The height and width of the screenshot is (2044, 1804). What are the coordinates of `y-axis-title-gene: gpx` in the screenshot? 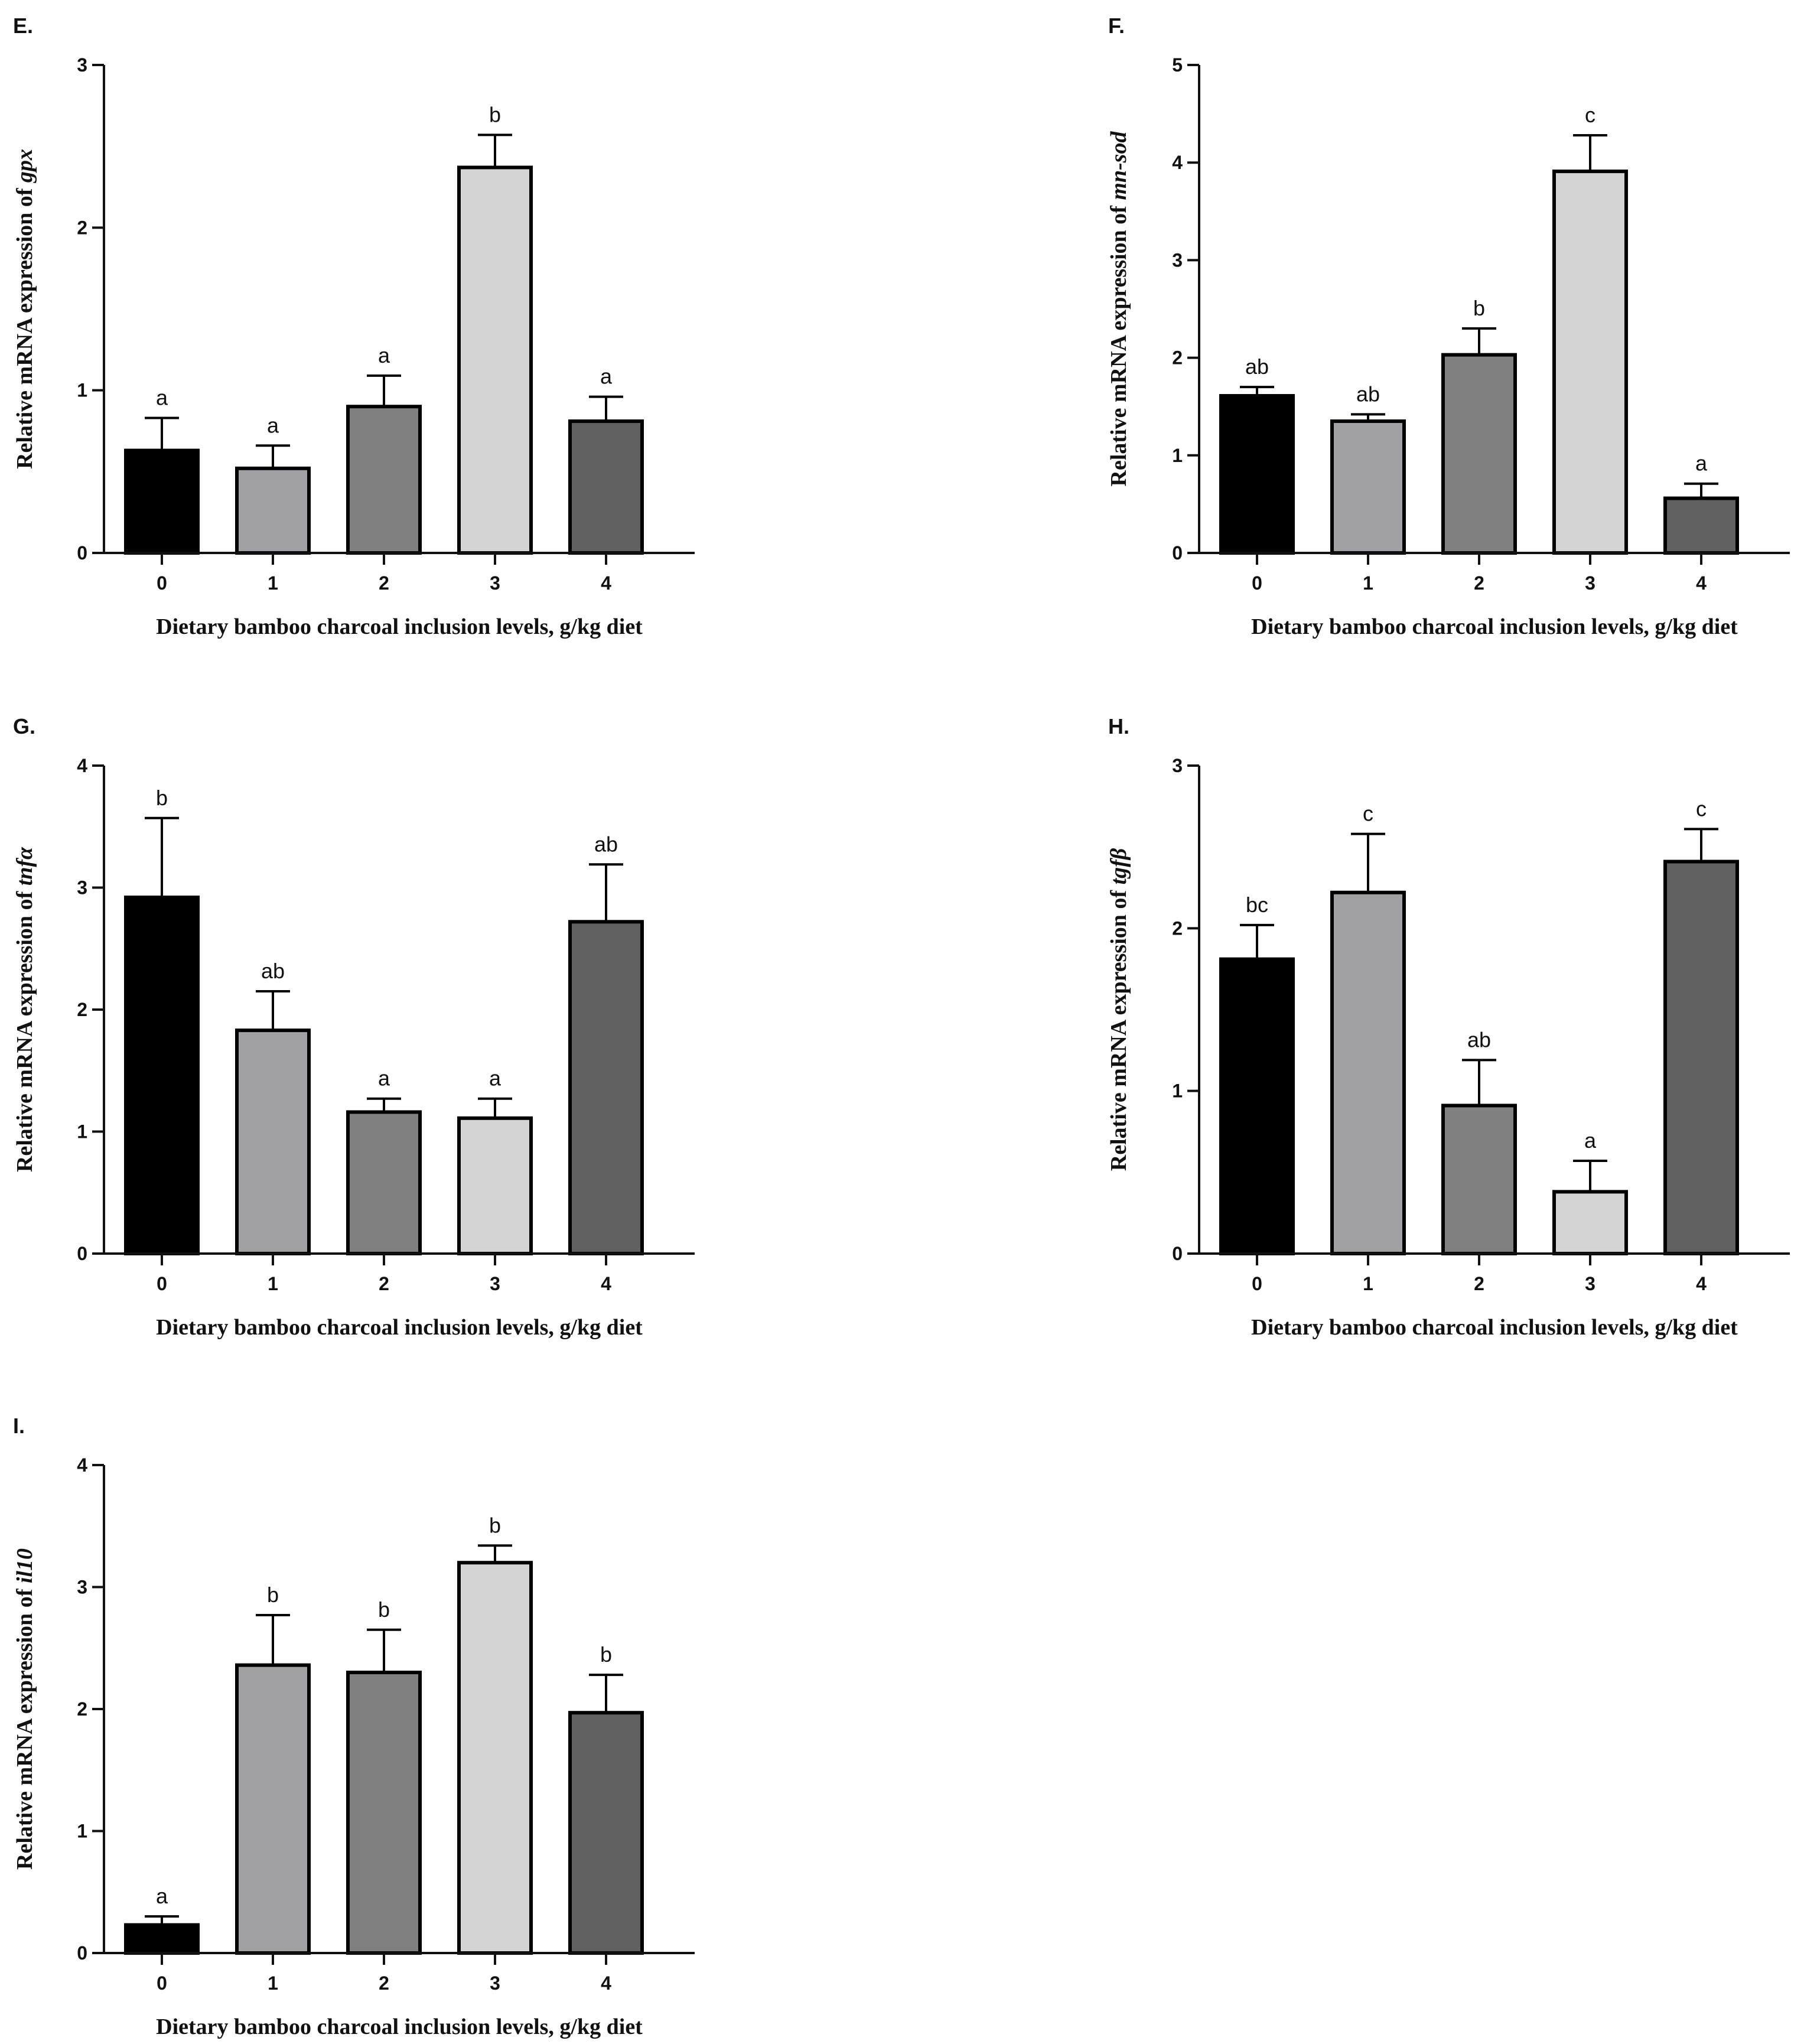 It's located at (24, 166).